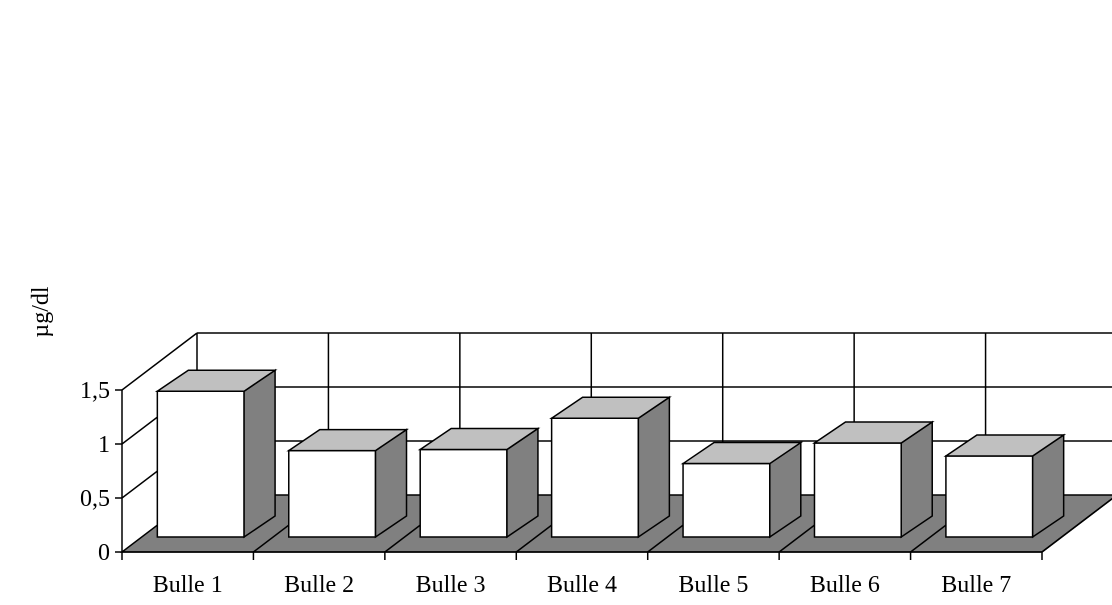  I want to click on y-tick-label: 0, so click(104, 553).